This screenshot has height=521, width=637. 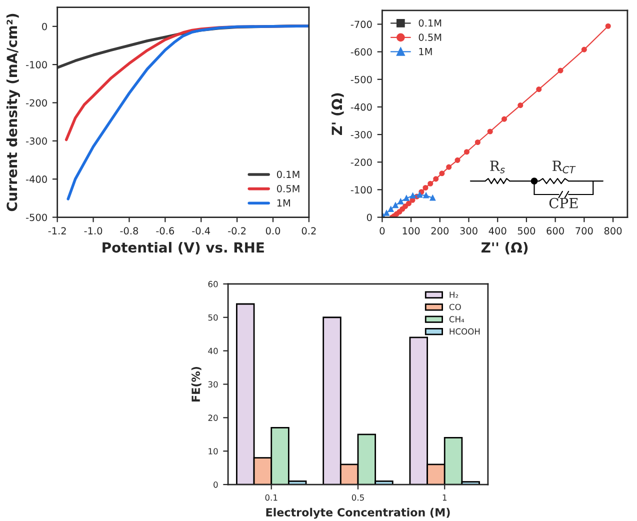 I want to click on annotation: CPE, so click(x=563, y=203).